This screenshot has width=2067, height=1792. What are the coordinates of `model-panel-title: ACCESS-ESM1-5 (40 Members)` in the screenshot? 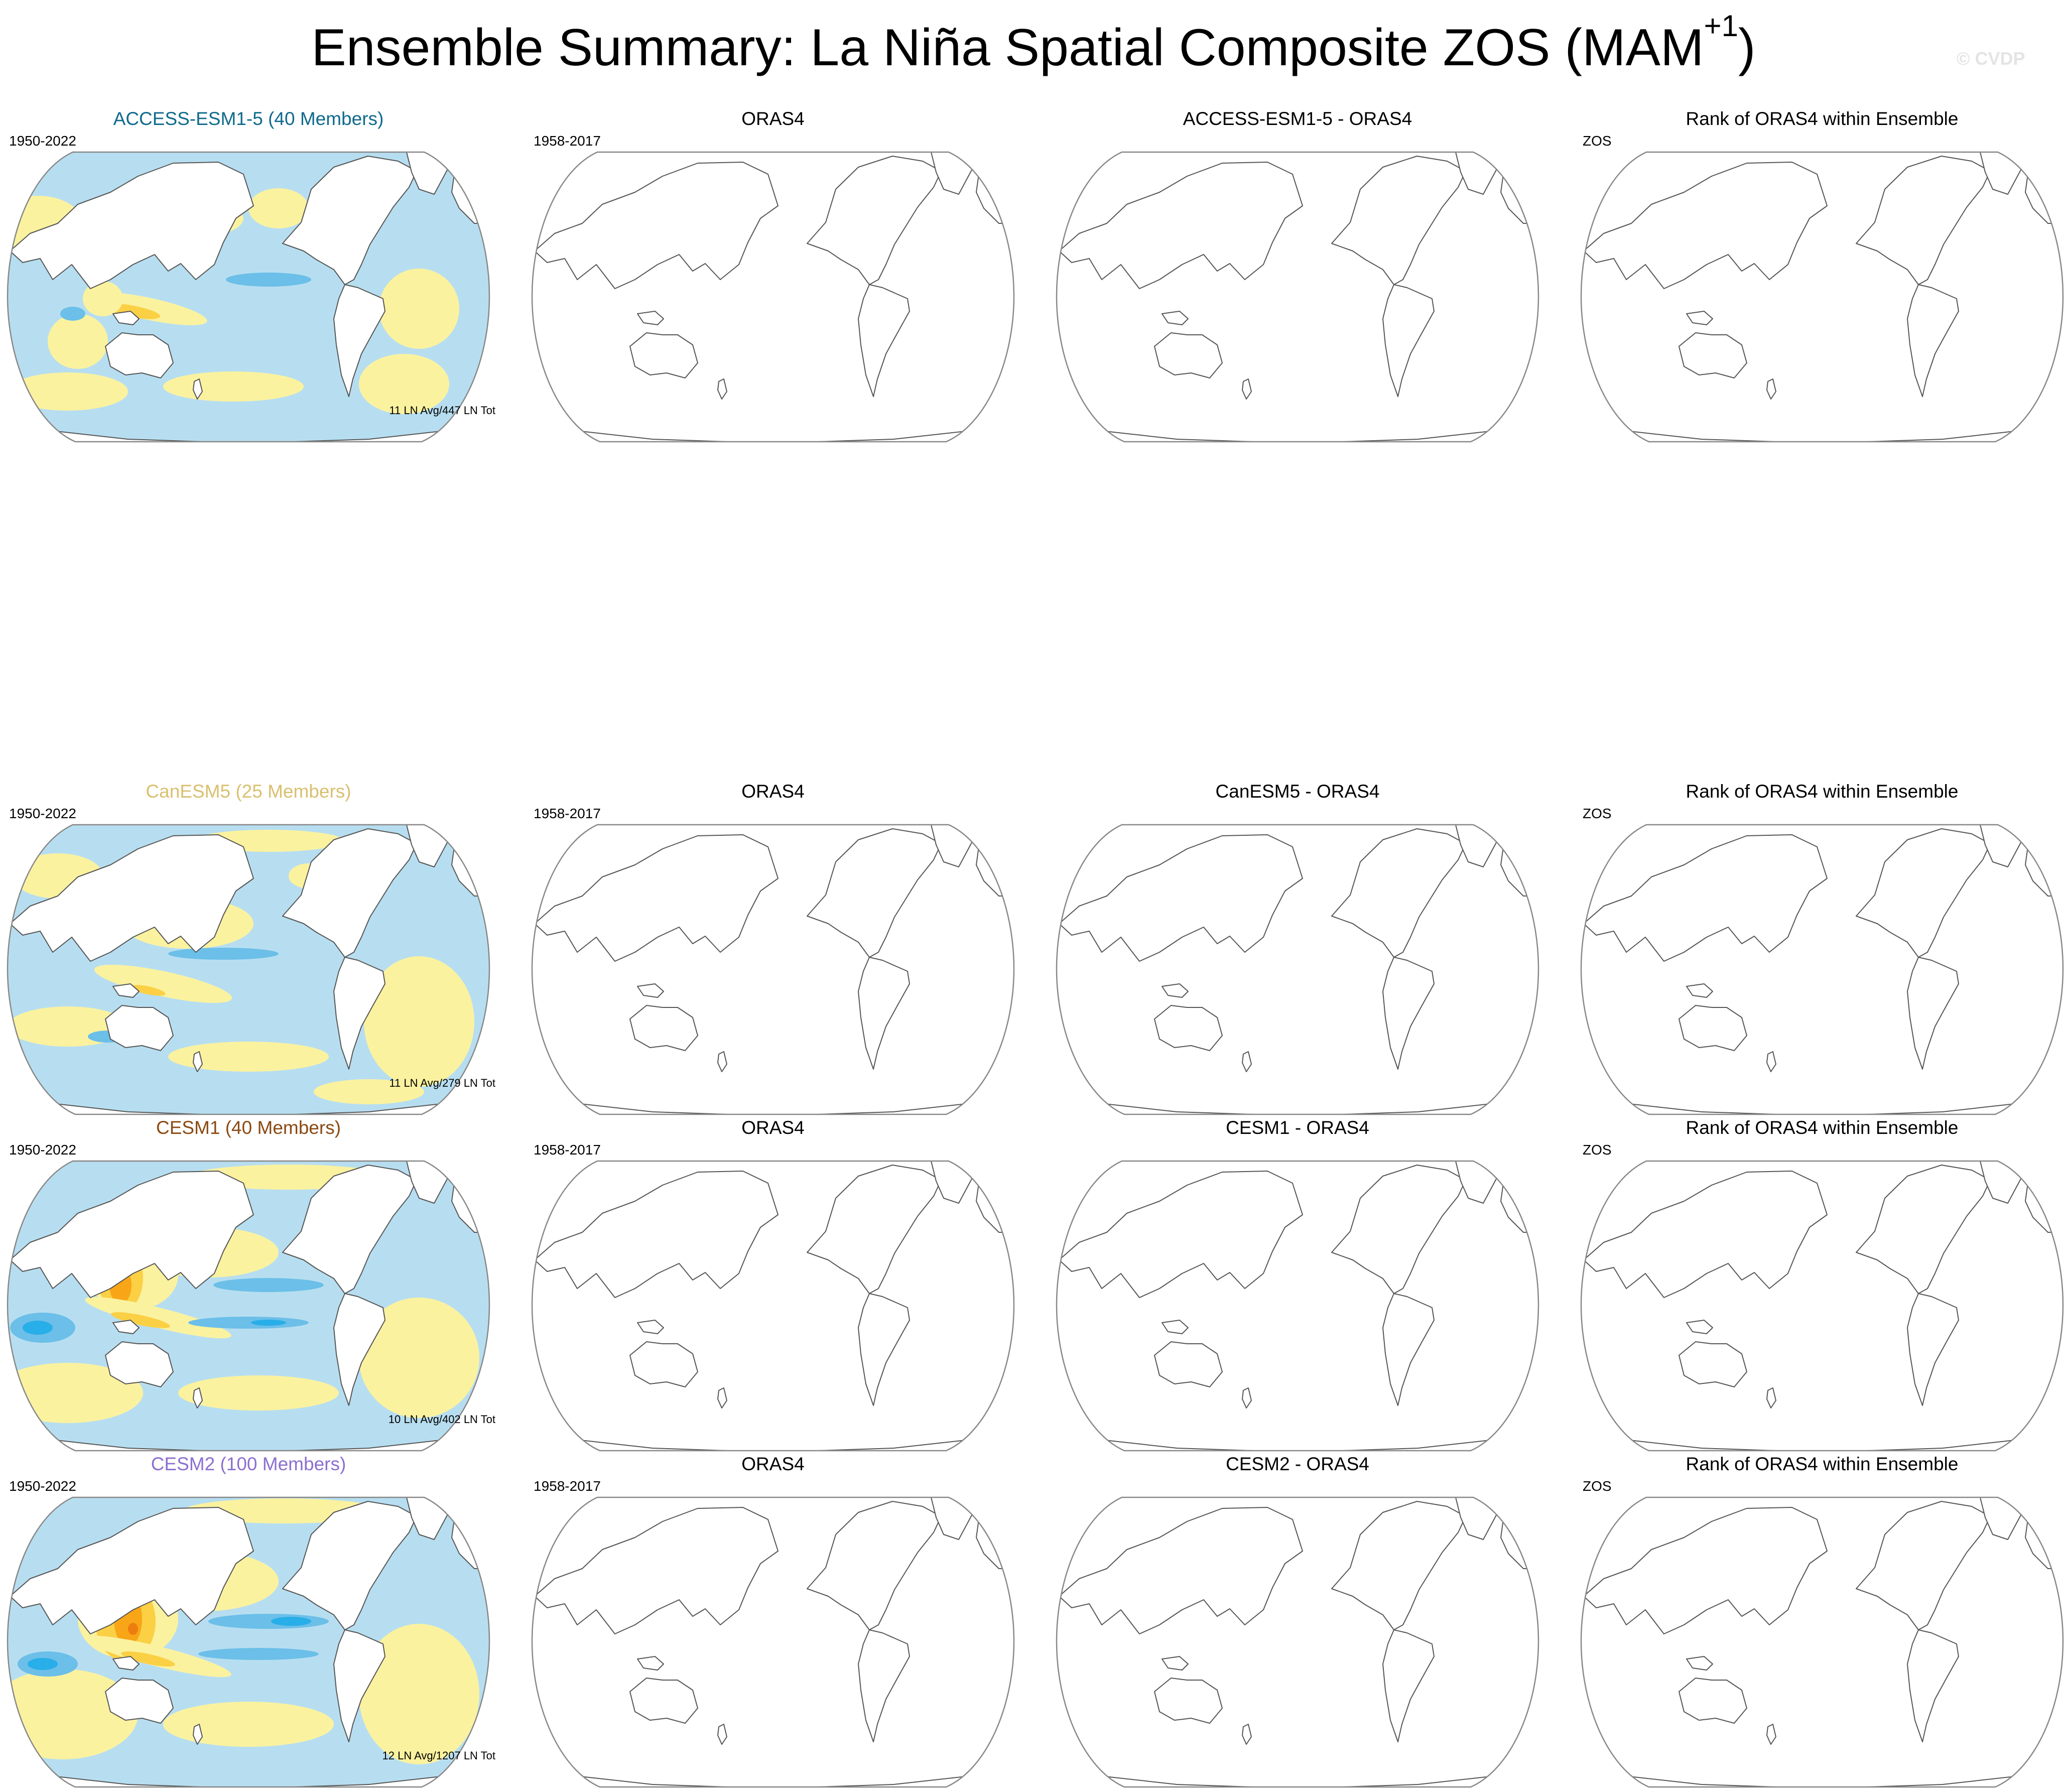 It's located at (249, 118).